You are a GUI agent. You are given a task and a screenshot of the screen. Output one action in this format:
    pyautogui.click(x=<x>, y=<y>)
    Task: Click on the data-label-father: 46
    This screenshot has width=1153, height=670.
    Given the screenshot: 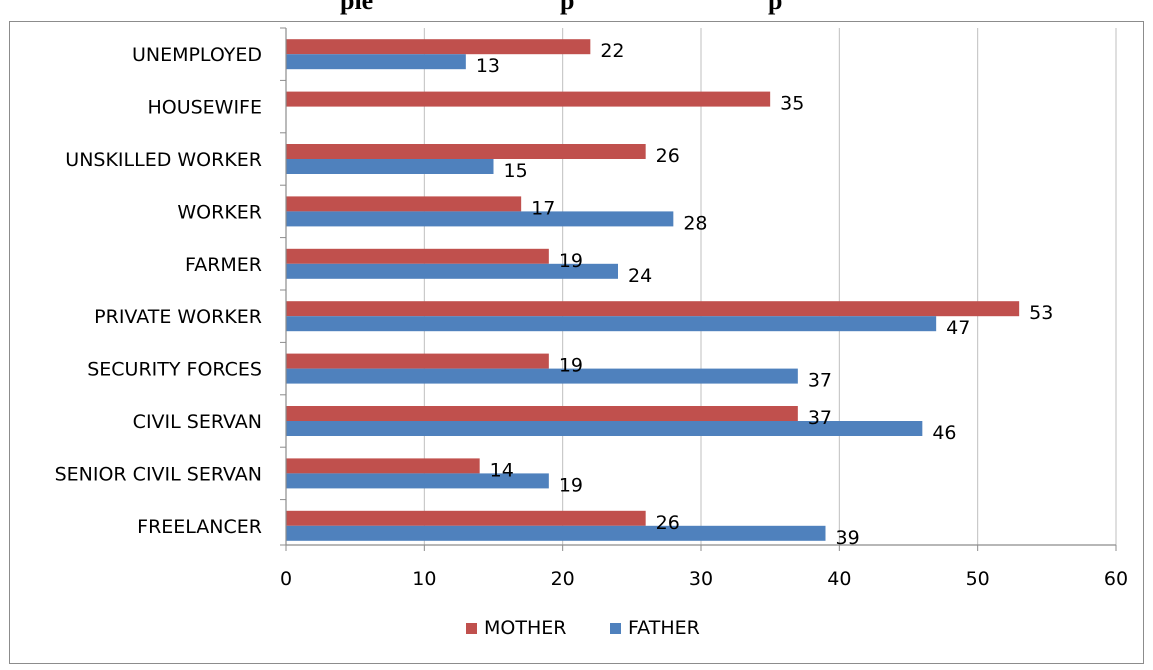 What is the action you would take?
    pyautogui.click(x=944, y=433)
    